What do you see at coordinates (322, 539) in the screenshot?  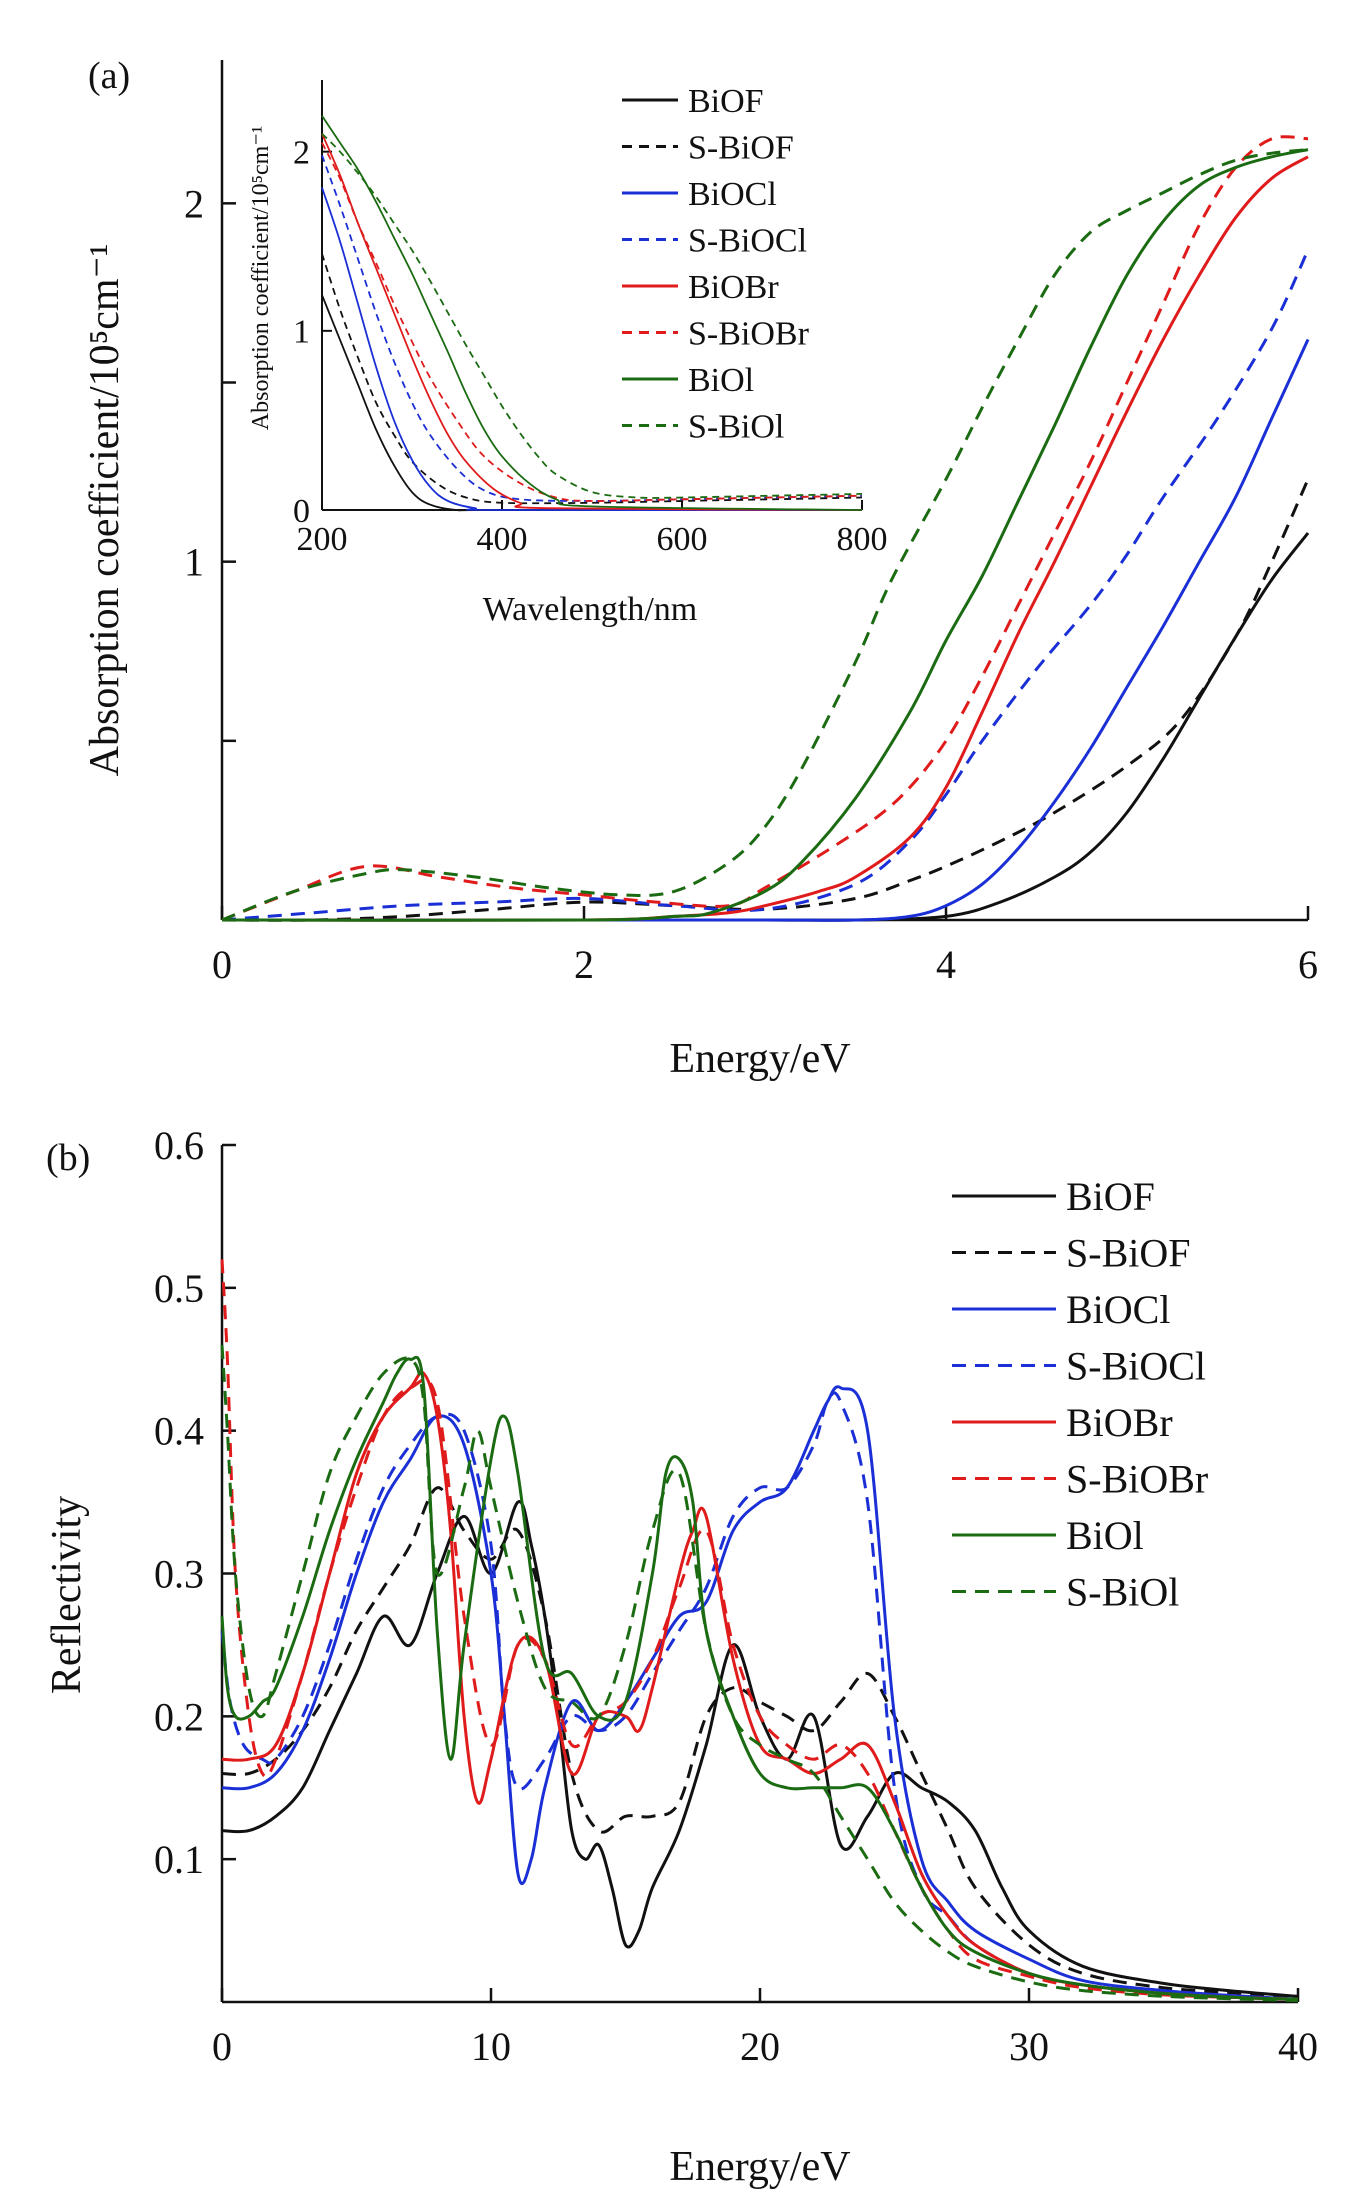 I see `inset-x-tick-label: 200` at bounding box center [322, 539].